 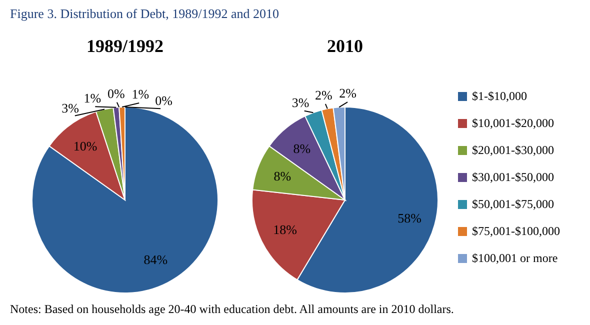 I want to click on chart-title: Figure 3. Distribution of Debt, 1989/1992 and 2010, so click(x=145, y=14).